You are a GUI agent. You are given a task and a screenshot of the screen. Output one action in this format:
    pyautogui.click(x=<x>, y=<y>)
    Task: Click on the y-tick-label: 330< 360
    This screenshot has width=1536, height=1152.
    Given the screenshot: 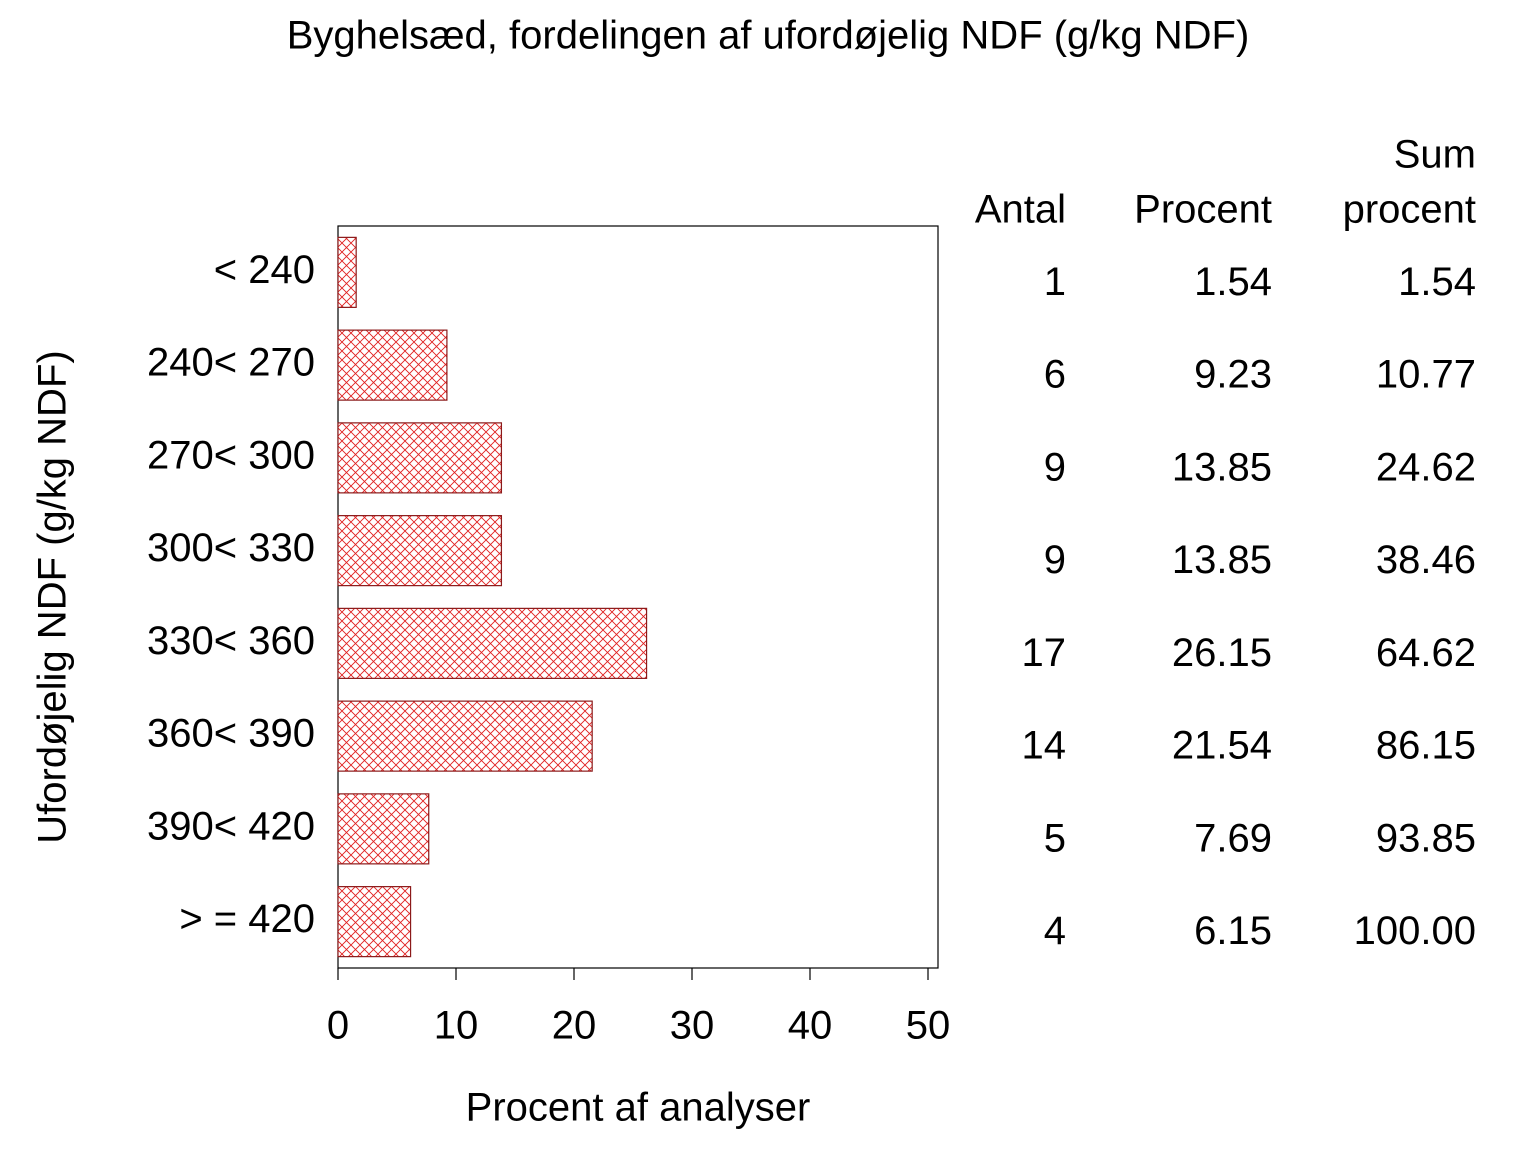 What is the action you would take?
    pyautogui.click(x=231, y=641)
    